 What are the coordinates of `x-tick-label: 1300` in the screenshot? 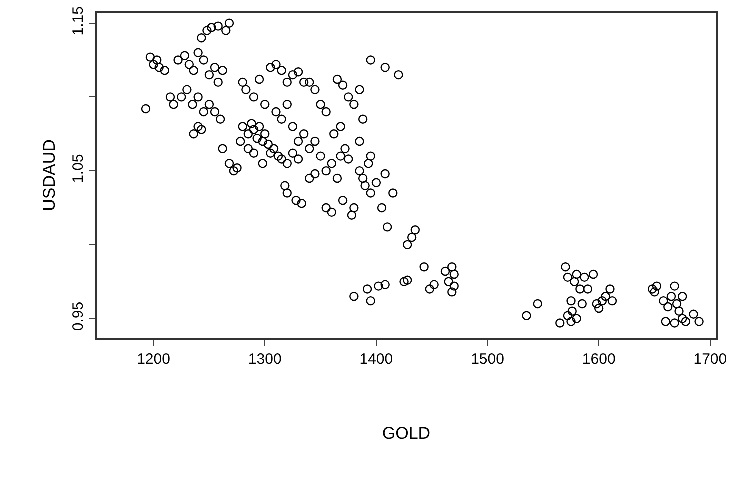 It's located at (265, 359).